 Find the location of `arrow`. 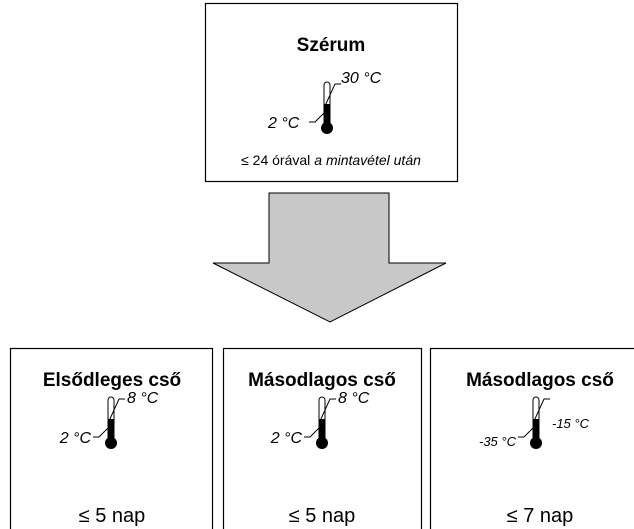

arrow is located at coordinates (329, 257).